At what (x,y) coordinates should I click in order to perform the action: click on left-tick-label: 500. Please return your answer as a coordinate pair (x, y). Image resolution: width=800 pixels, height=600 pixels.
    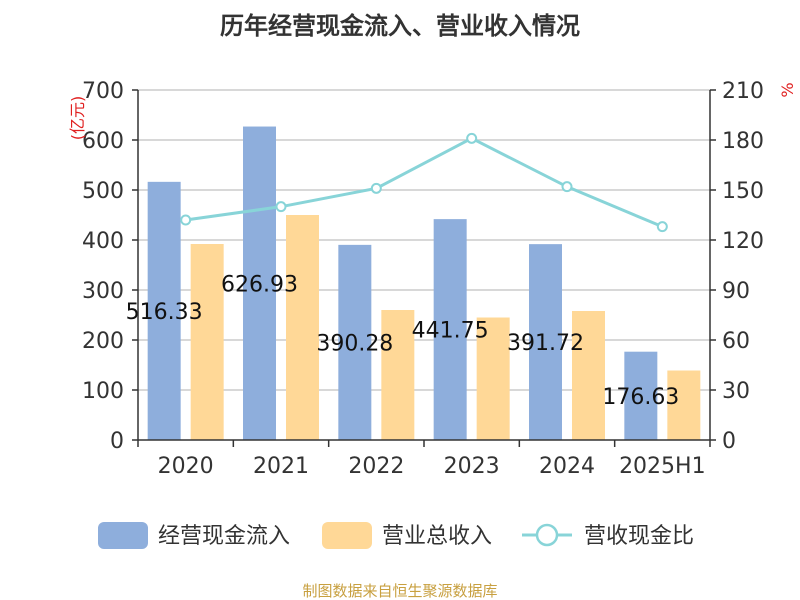
    Looking at the image, I should click on (103, 191).